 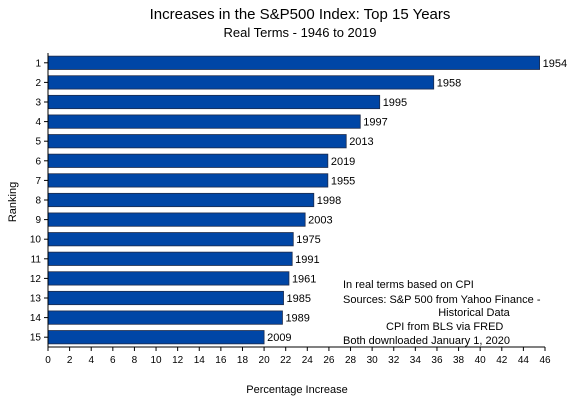 What do you see at coordinates (156, 360) in the screenshot?
I see `x-tick-label: 10` at bounding box center [156, 360].